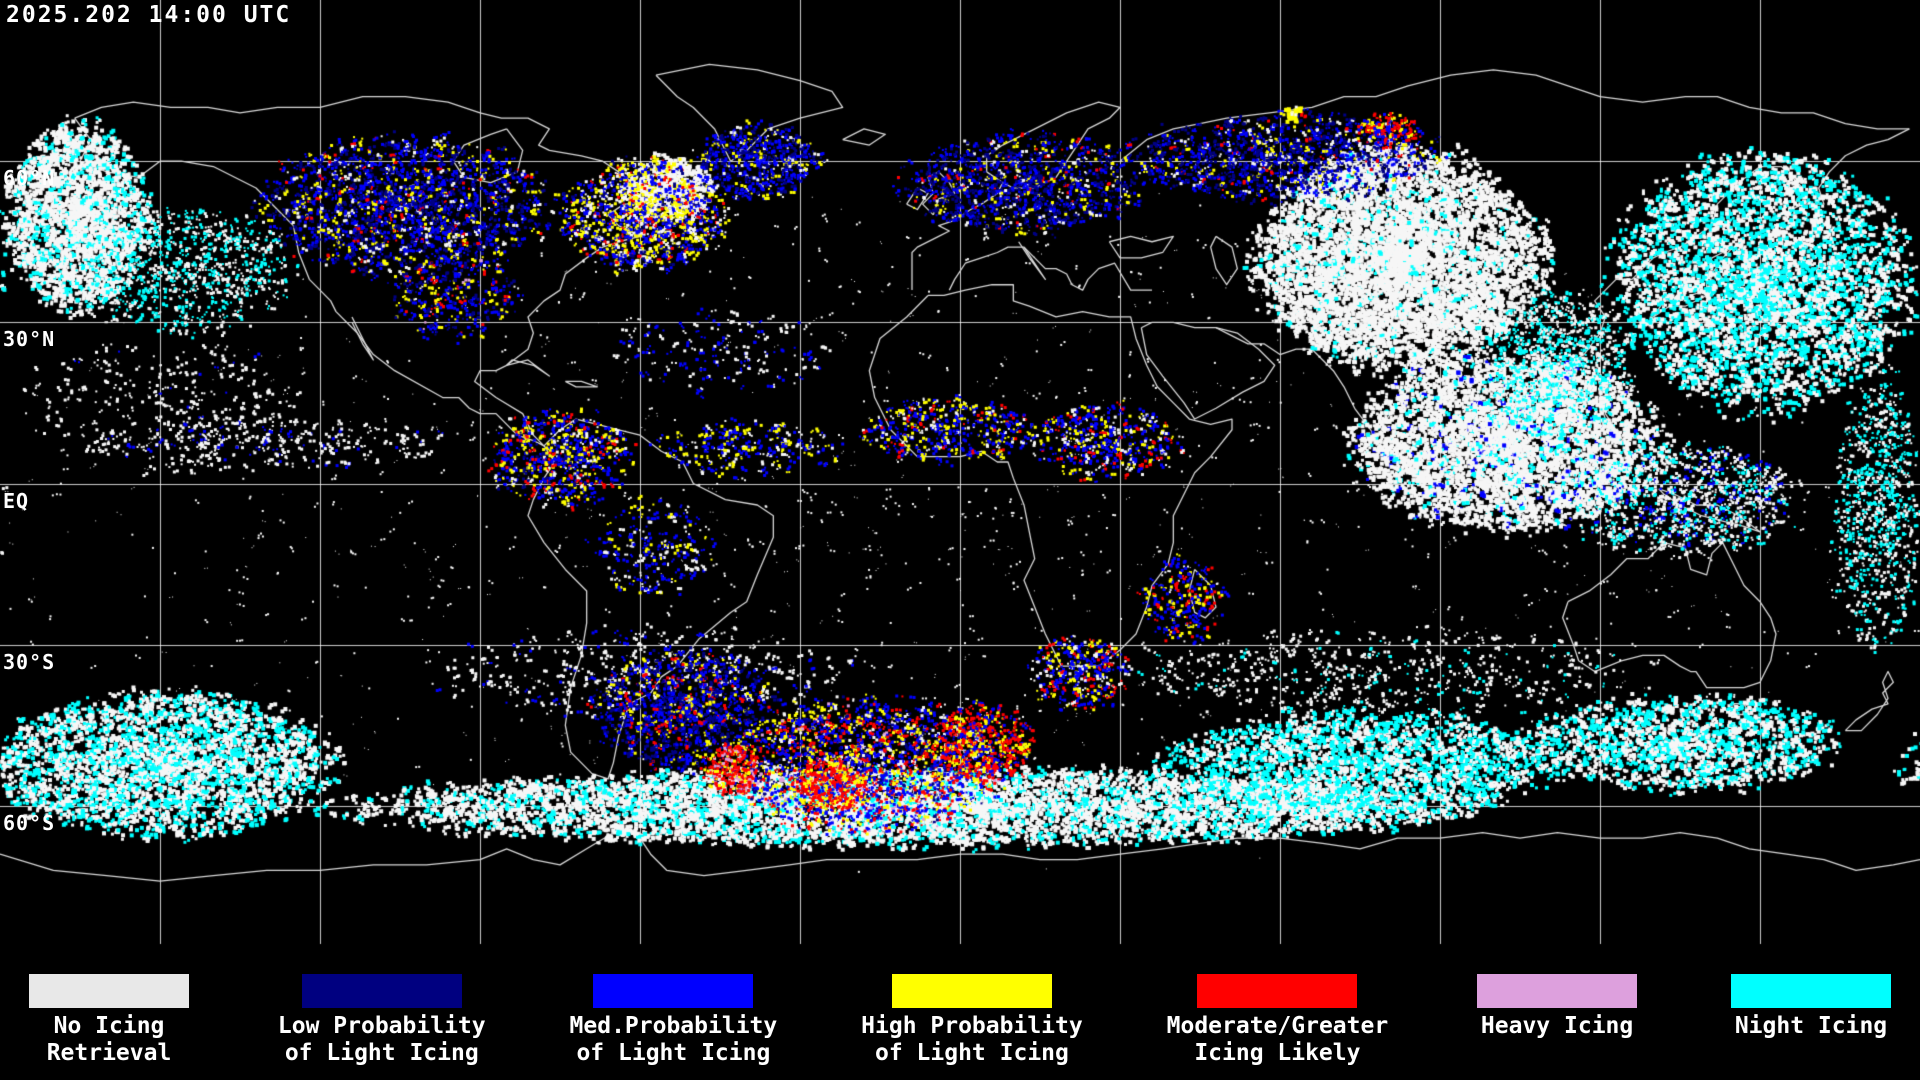  I want to click on legend-item-low-prob-light-icing: Low Probability of Light Icing, so click(382, 1020).